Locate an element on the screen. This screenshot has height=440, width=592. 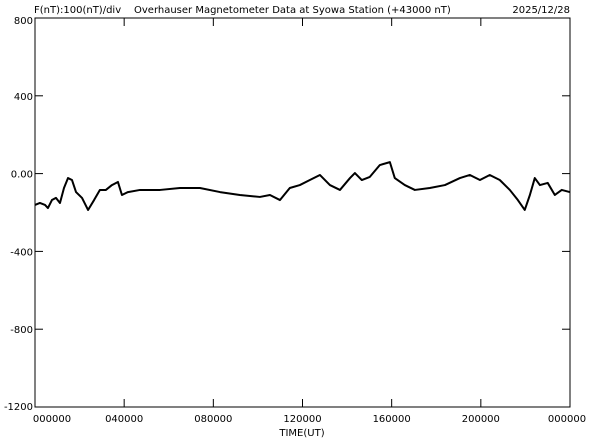
y-tick-label: -800 is located at coordinates (21, 330).